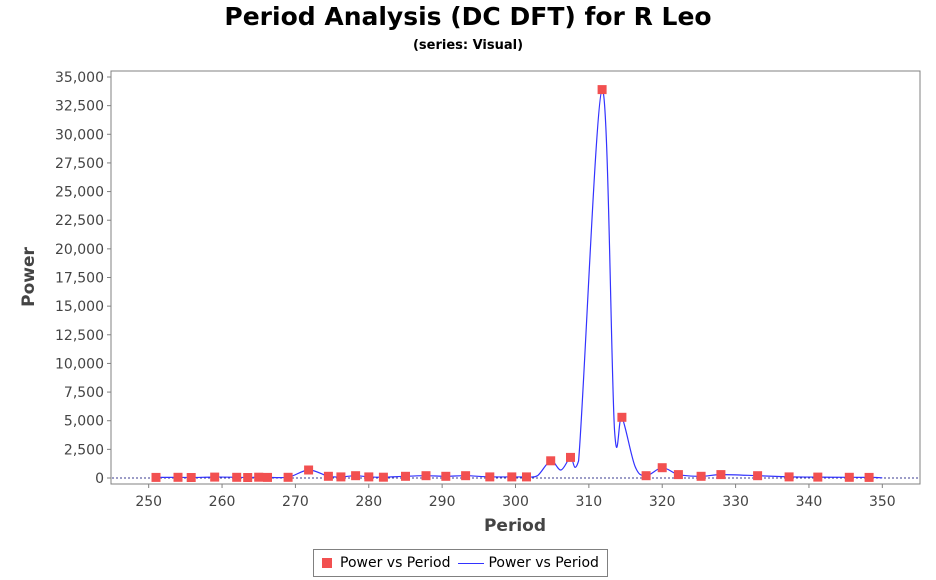 The height and width of the screenshot is (580, 936). Describe the element at coordinates (327, 563) in the screenshot. I see `legend-square-marker` at that location.